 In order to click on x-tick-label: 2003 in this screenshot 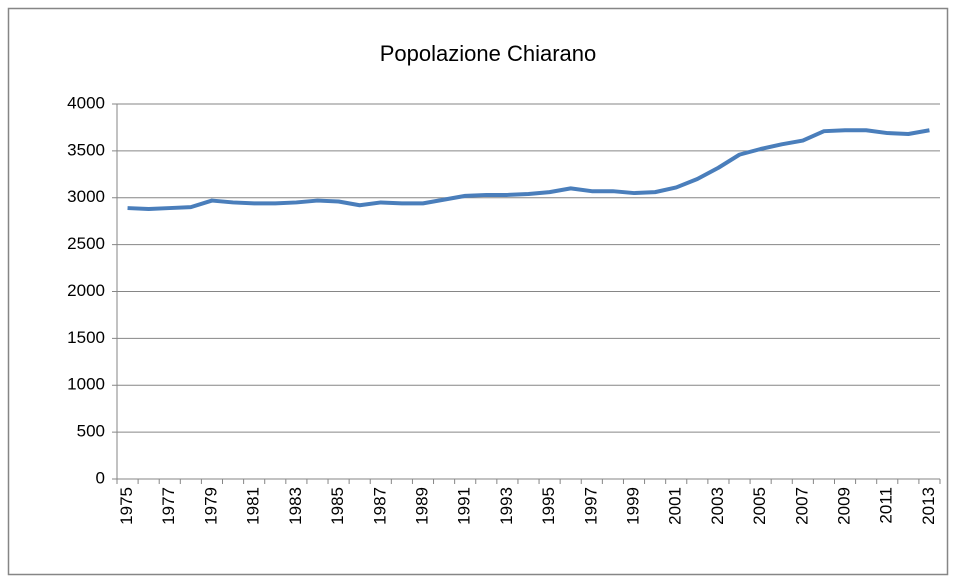, I will do `click(717, 506)`.